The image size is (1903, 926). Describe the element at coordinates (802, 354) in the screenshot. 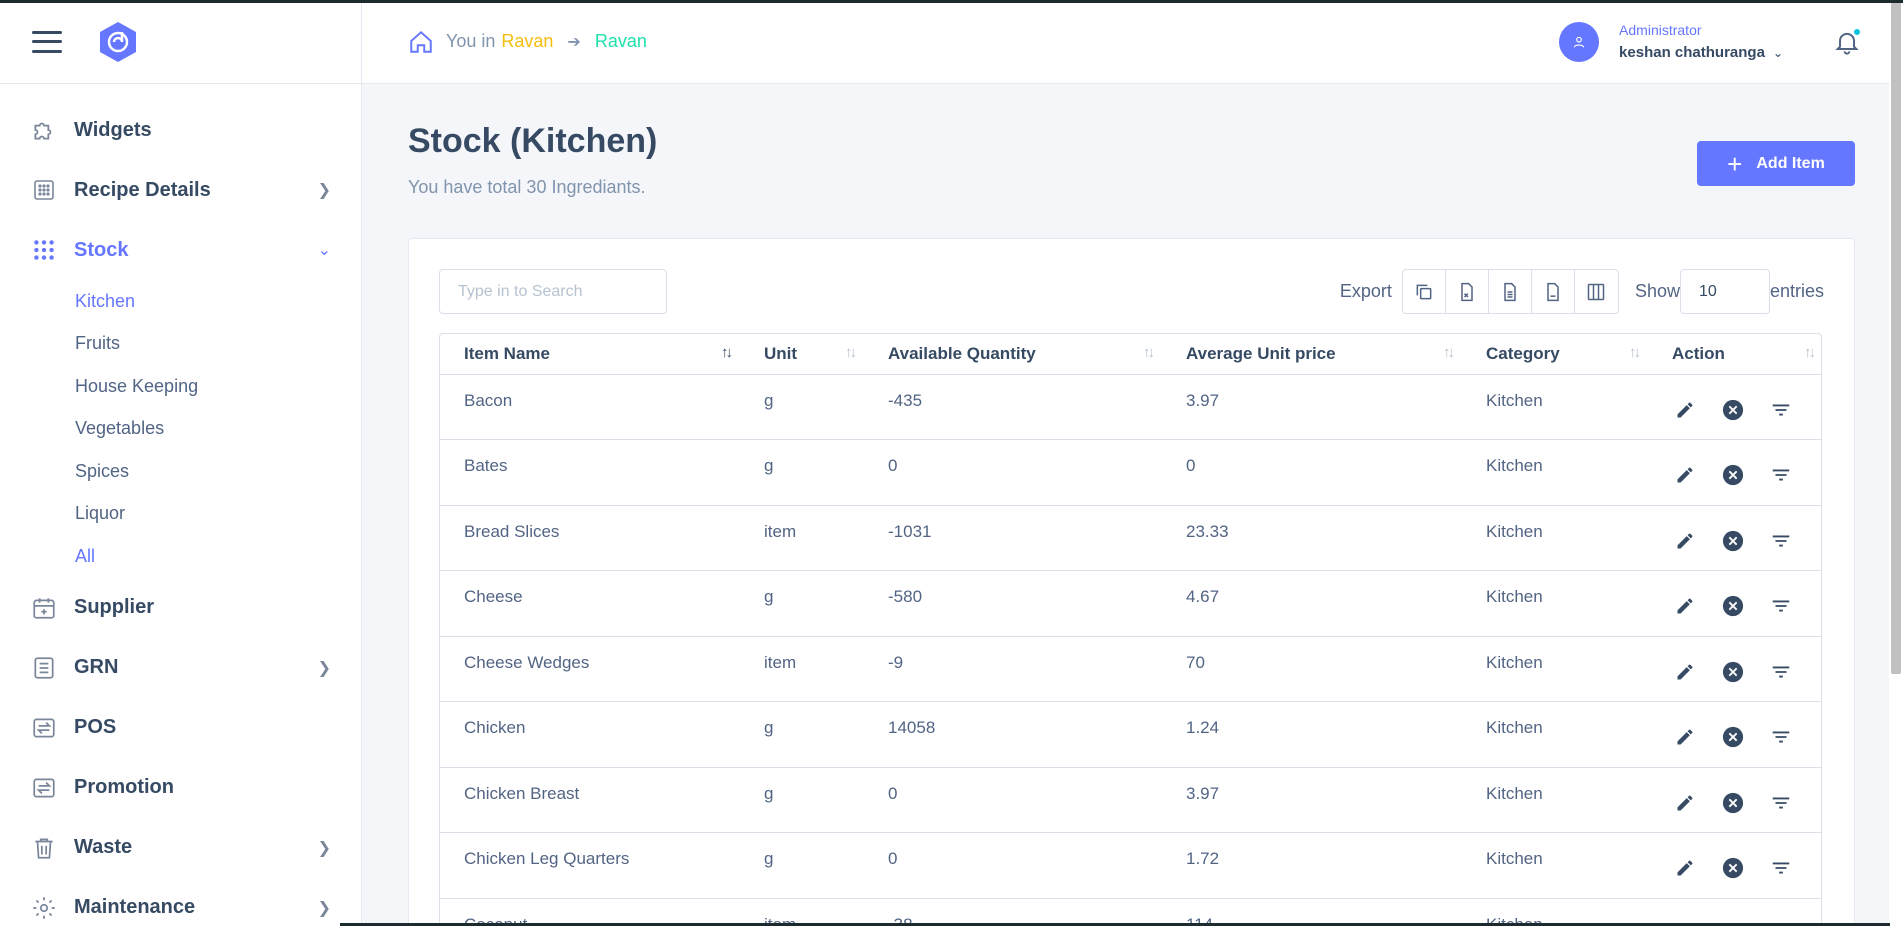

I see `column-header-unit: Unit ↑↓` at that location.